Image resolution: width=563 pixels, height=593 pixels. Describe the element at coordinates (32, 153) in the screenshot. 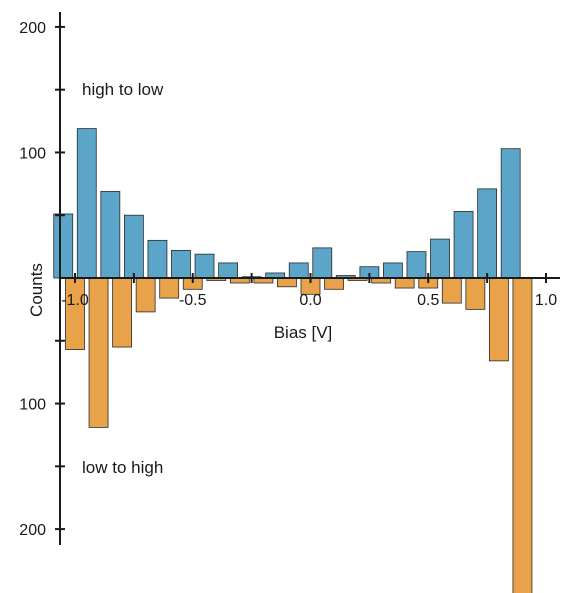

I see `y-tick-label-1: 100` at that location.